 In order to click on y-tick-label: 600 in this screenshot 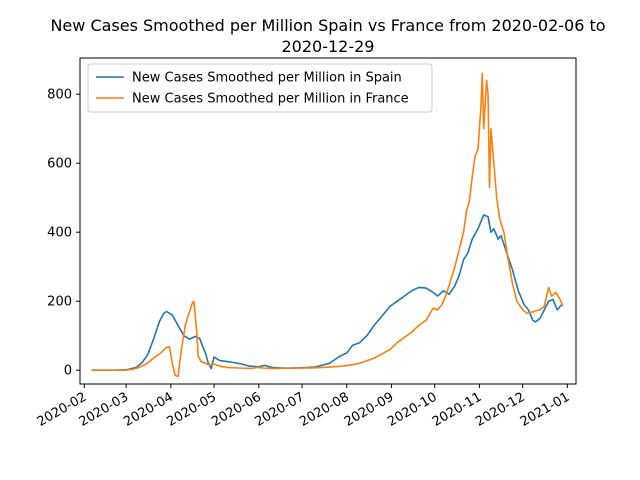, I will do `click(59, 164)`.